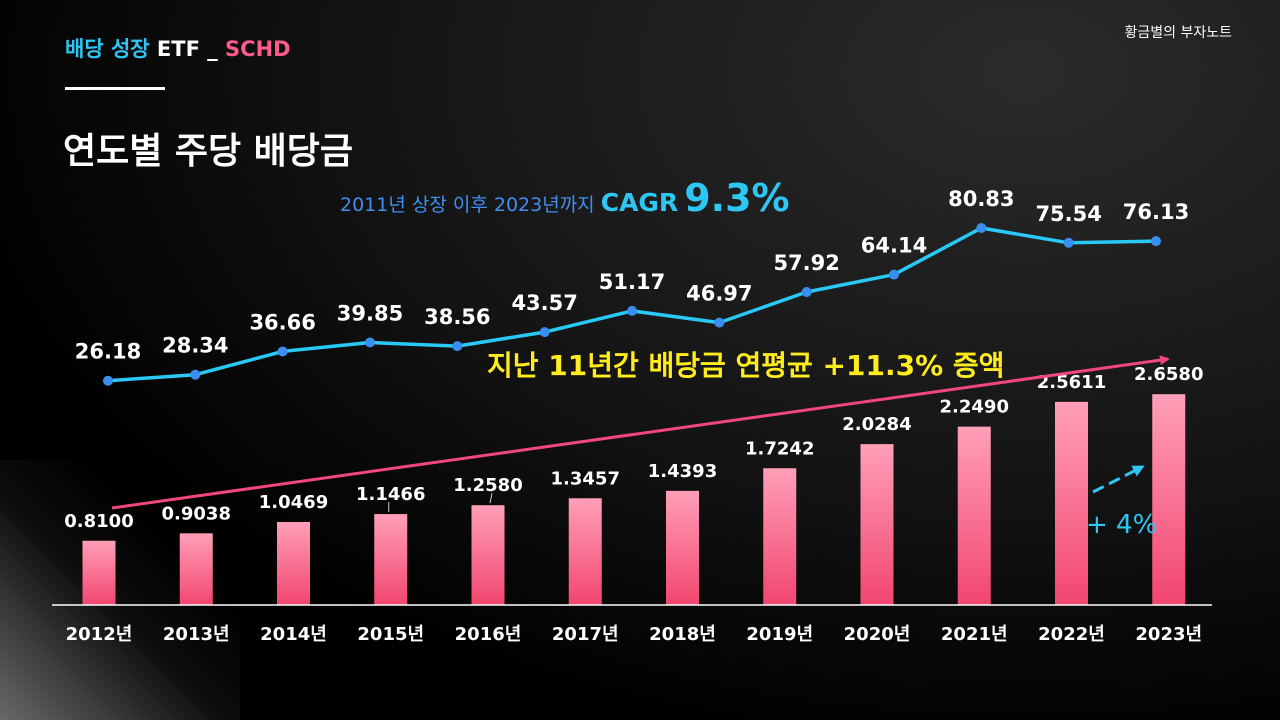  What do you see at coordinates (1156, 212) in the screenshot?
I see `price-label-12: 76.13` at bounding box center [1156, 212].